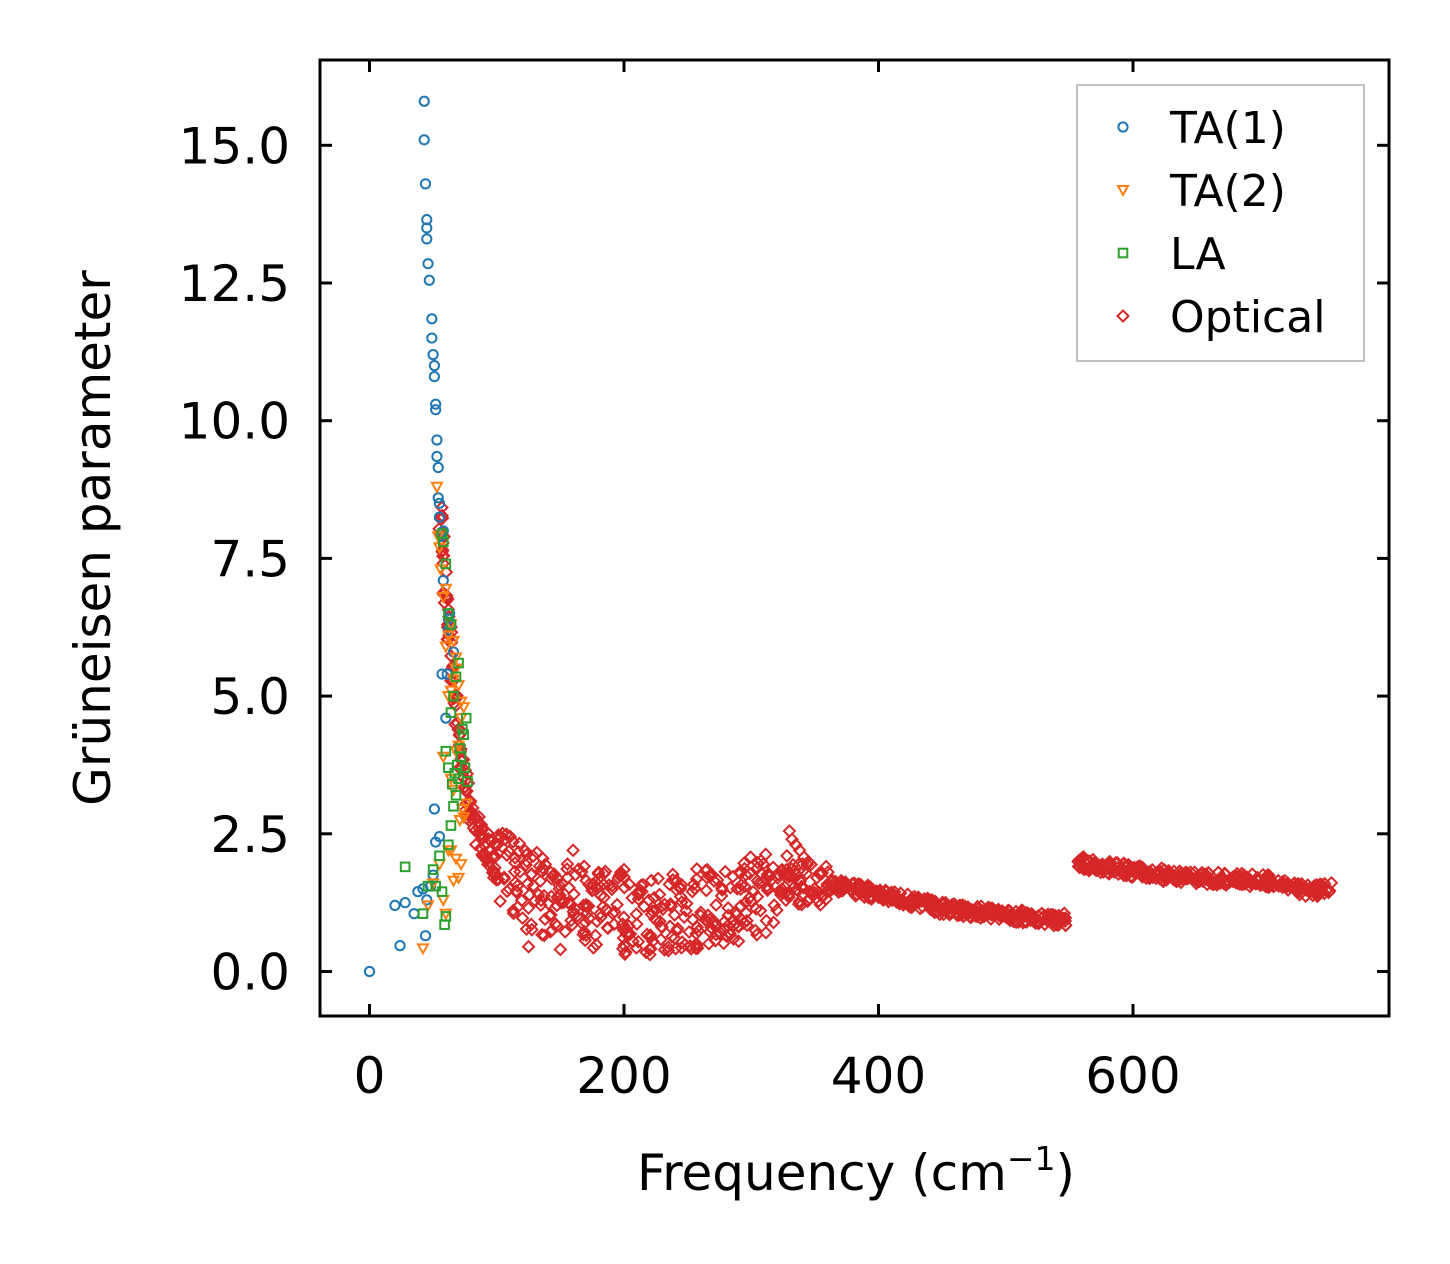 This screenshot has height=1264, width=1450. I want to click on legend-label: Optical, so click(1247, 317).